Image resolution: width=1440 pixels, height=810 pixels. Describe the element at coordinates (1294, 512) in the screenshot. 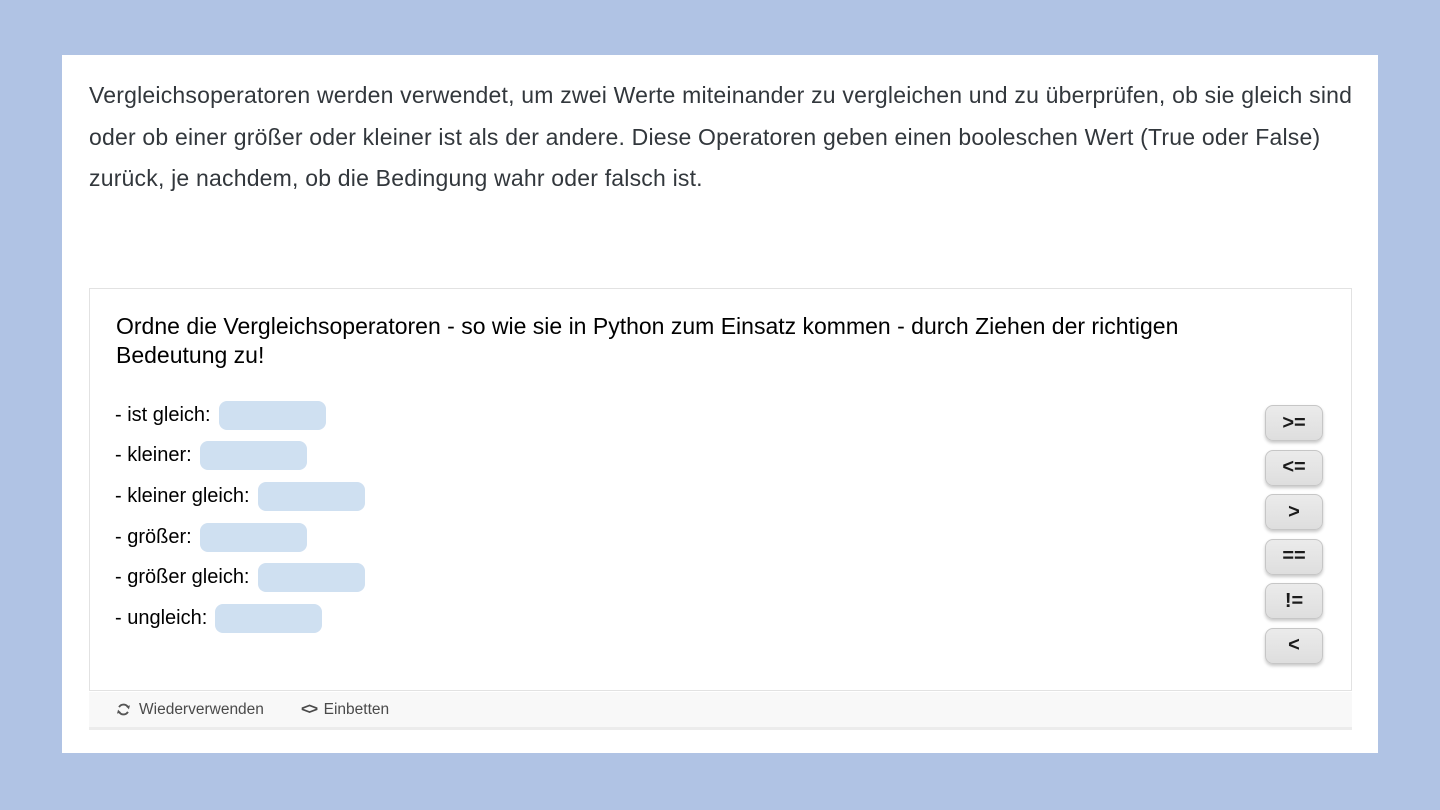

I see `operator-drag-item: >` at that location.